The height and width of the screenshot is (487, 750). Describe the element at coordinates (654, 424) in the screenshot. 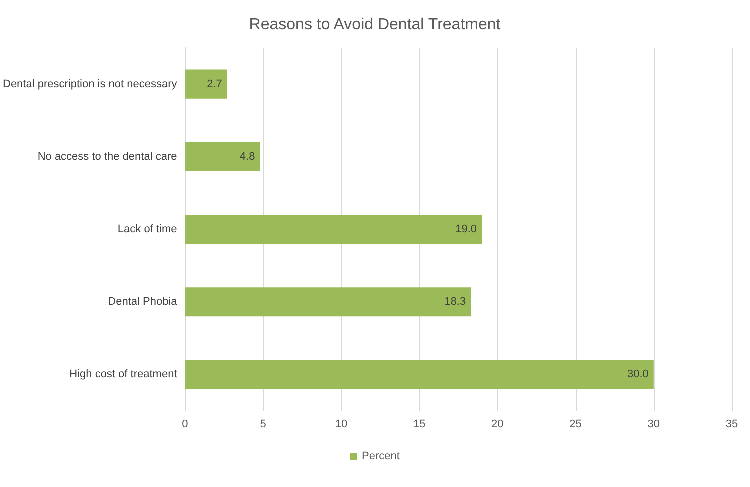

I see `x-tick-label: 30` at that location.